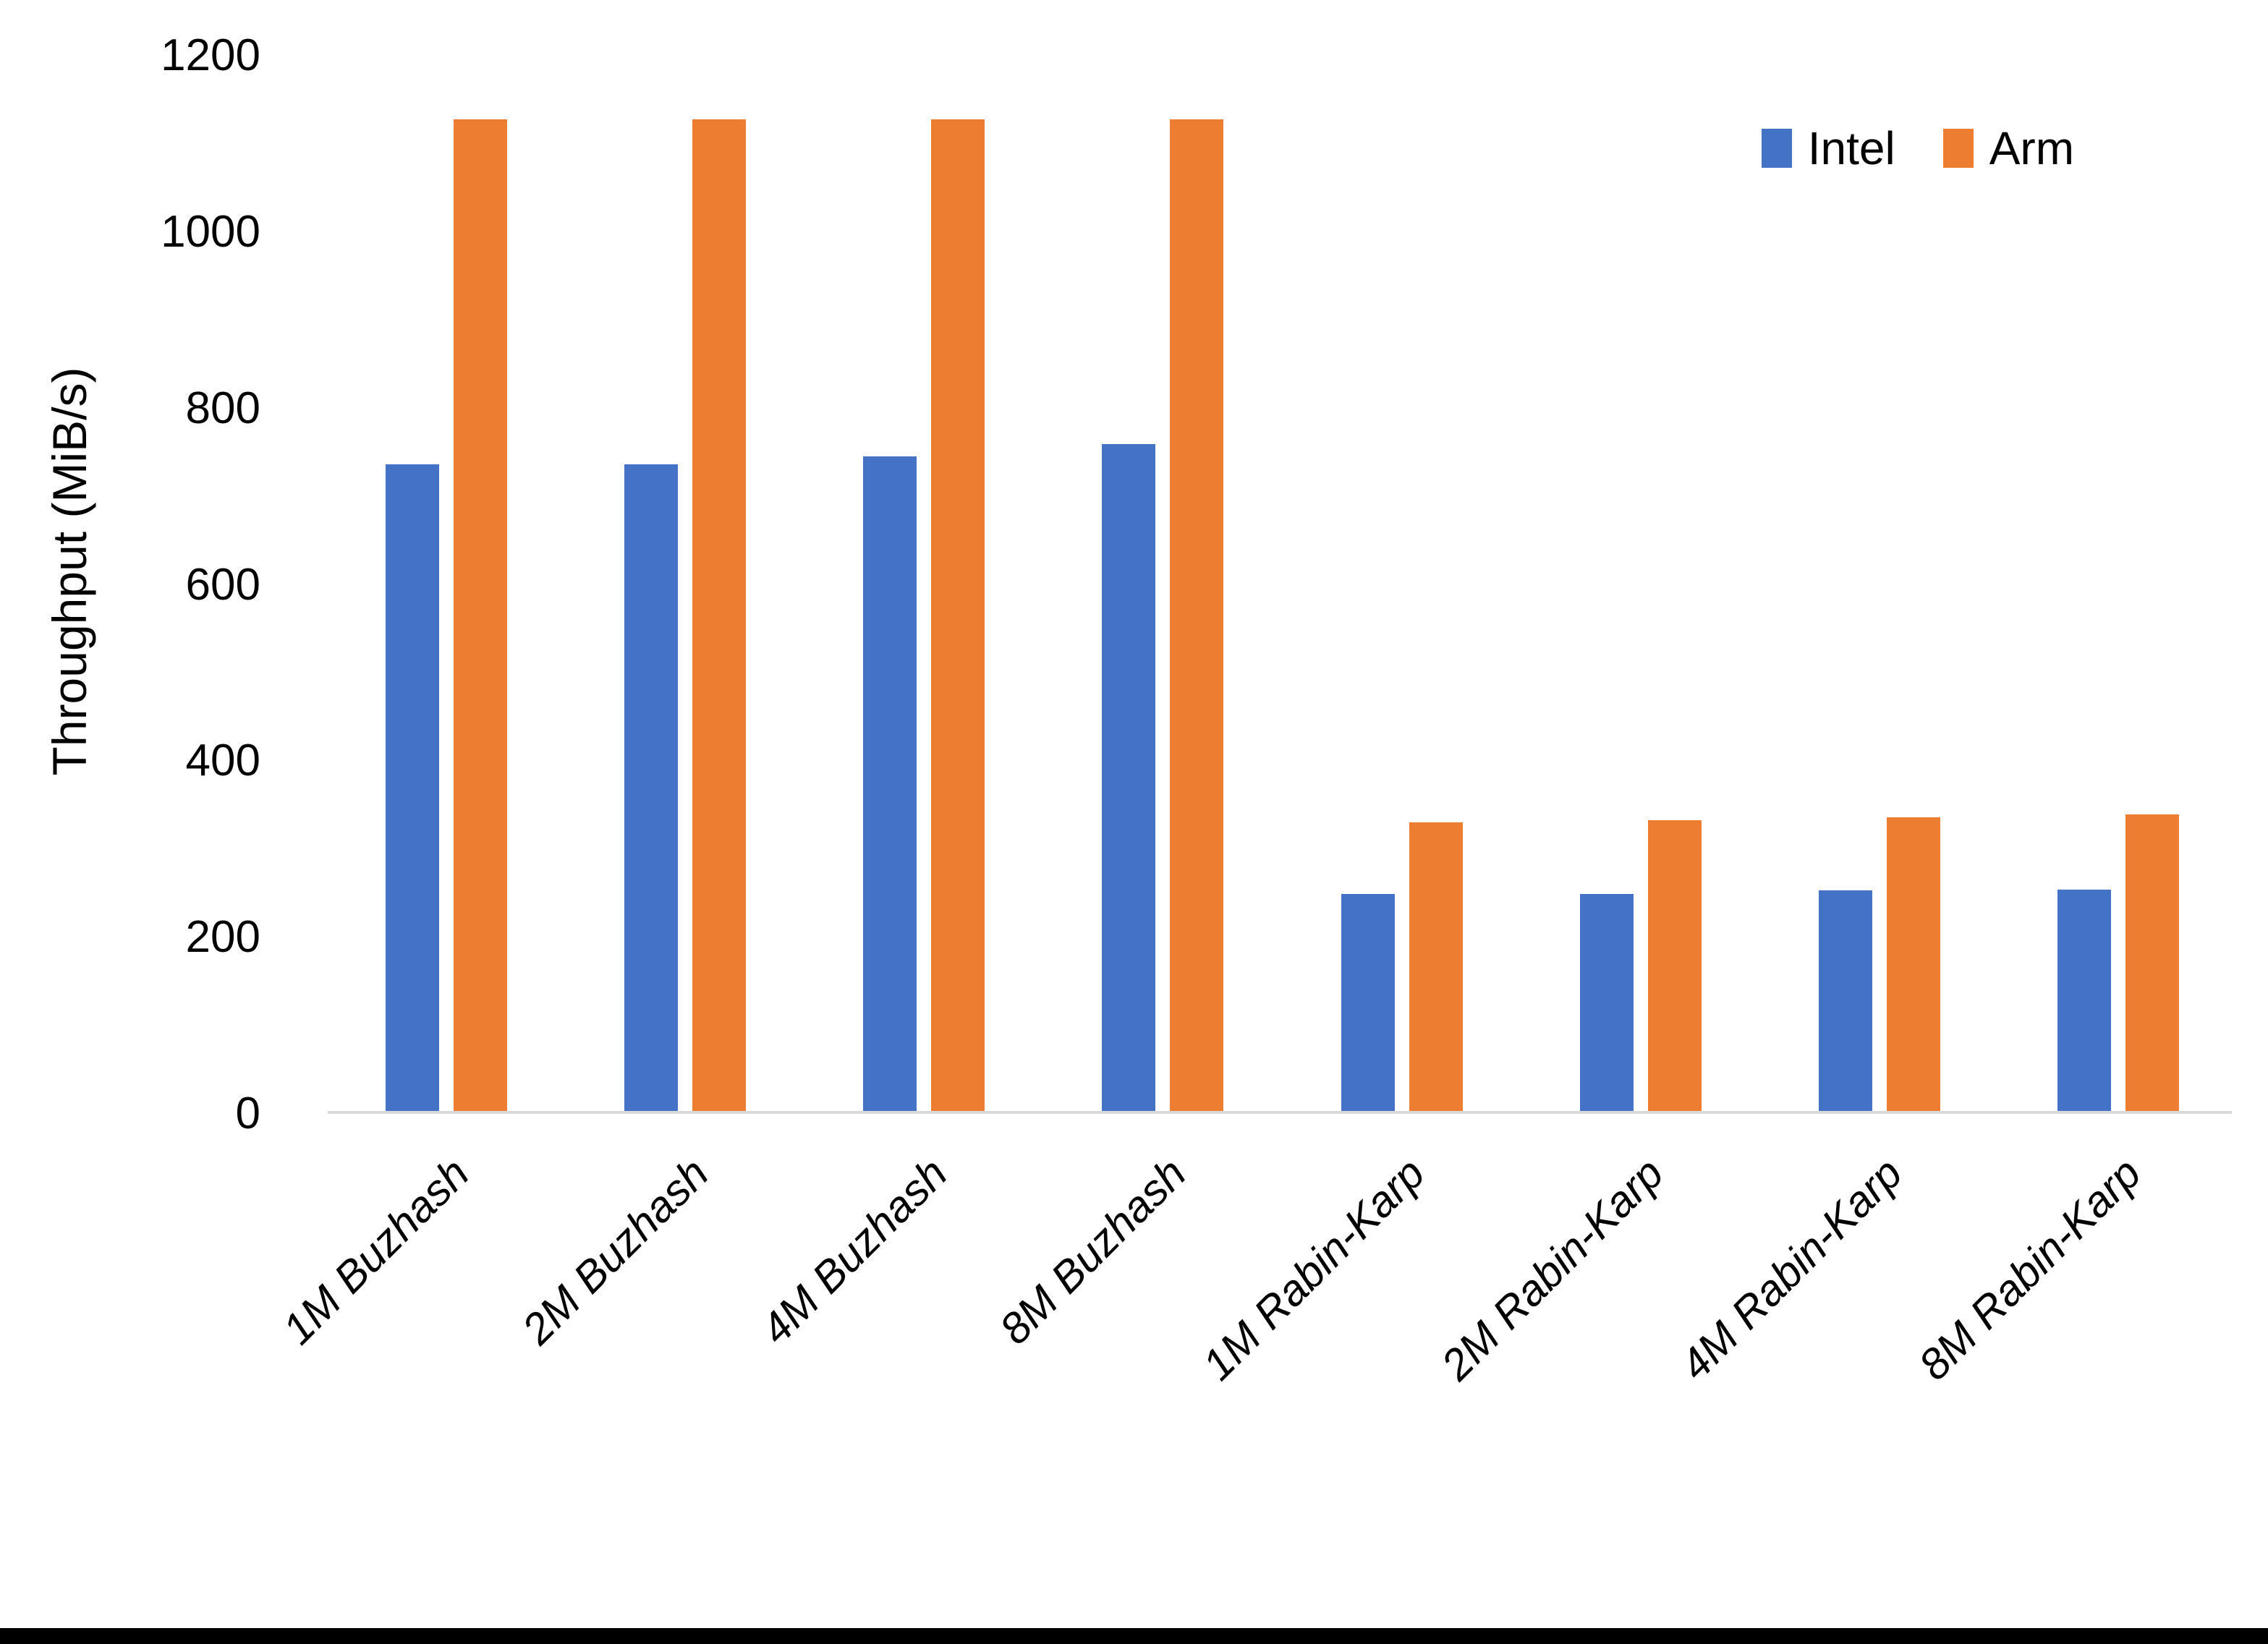  Describe the element at coordinates (1851, 148) in the screenshot. I see `legend-label-intel: Intel` at that location.